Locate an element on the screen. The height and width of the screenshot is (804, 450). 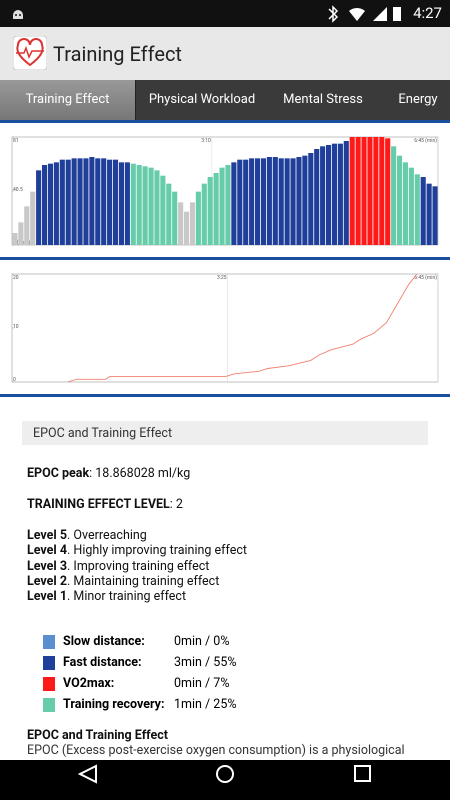
level: Level 3. Improving training effect is located at coordinates (118, 566).